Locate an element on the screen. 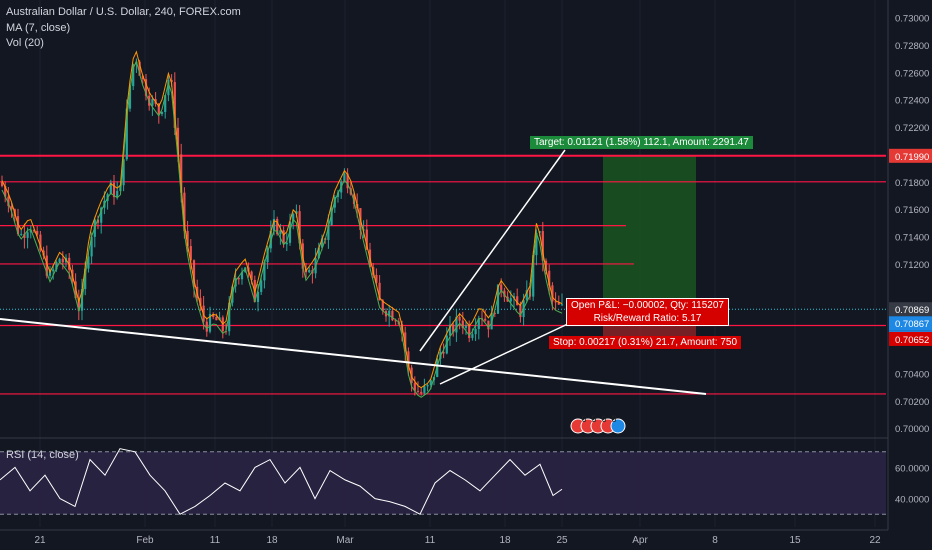  time-tick-label: Feb is located at coordinates (145, 540).